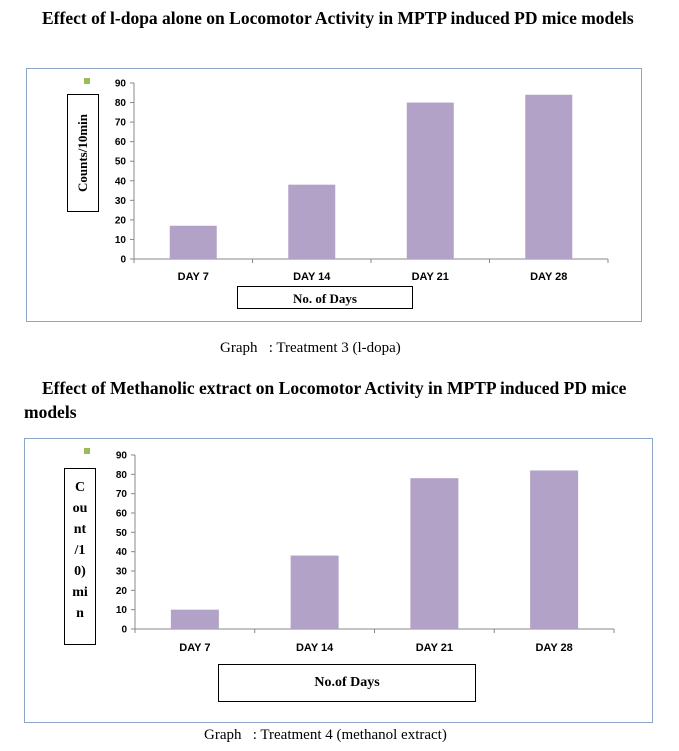 The image size is (679, 751). I want to click on y-axis-label: Counts/10min, so click(83, 153).